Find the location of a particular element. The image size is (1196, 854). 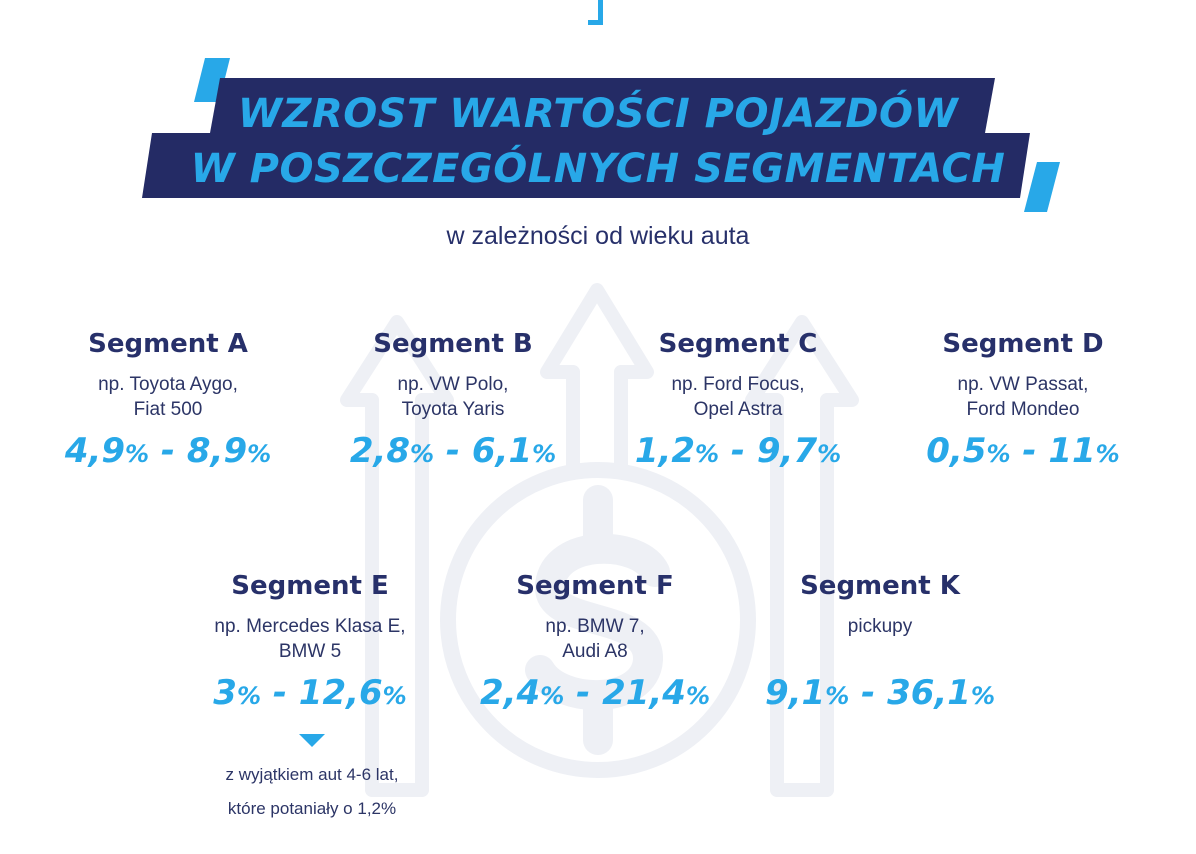

segment-name: Segment A is located at coordinates (168, 344).